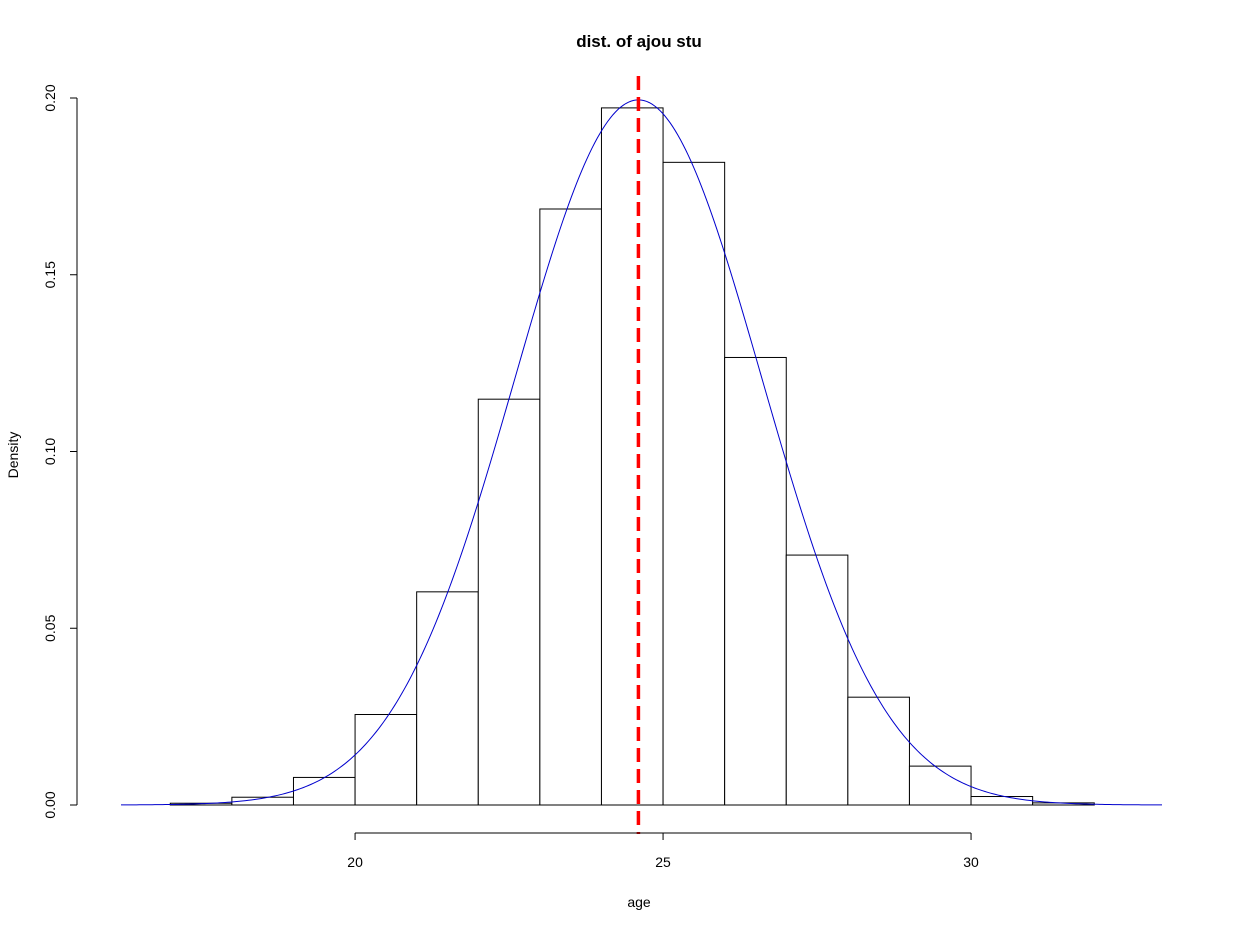  I want to click on y-axis: 0.00 0.05 0.10 0.15 0.20, so click(60, 451).